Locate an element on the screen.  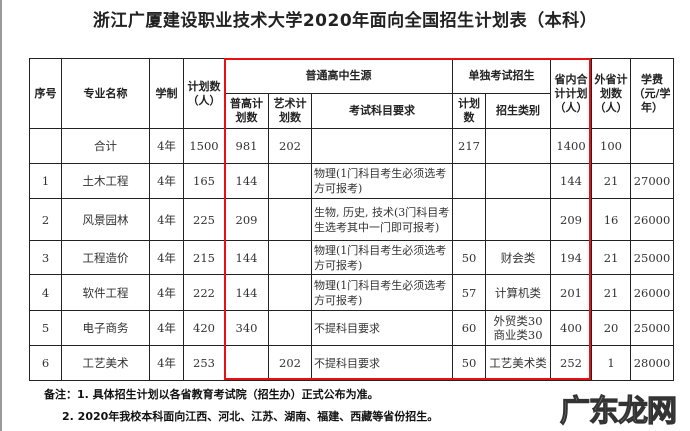
cell-seq: 6 is located at coordinates (45, 363).